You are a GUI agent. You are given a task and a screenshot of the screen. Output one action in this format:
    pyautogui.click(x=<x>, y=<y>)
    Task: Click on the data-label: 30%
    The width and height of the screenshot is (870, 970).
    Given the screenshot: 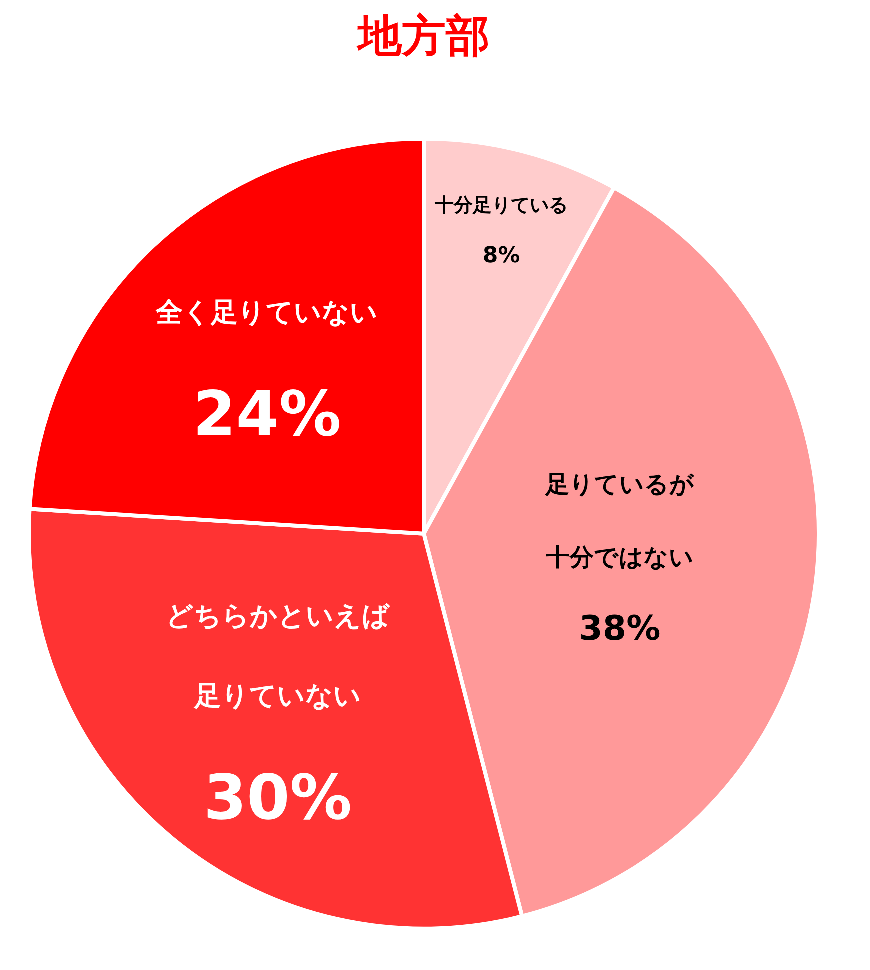 What is the action you would take?
    pyautogui.click(x=278, y=797)
    